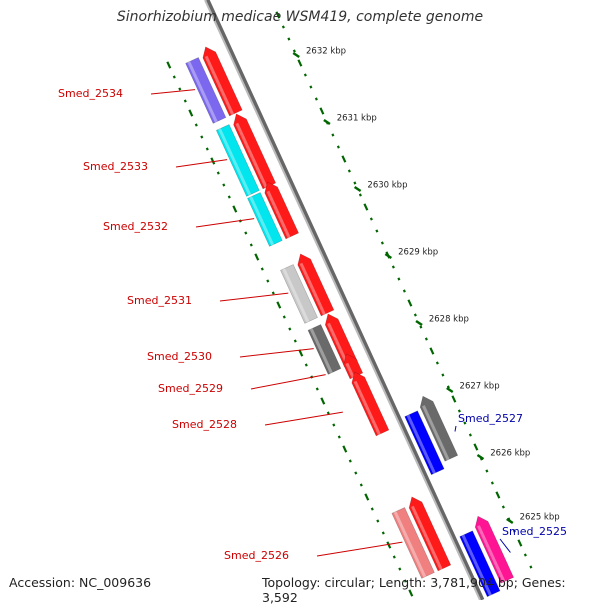 Image resolution: width=600 pixels, height=605 pixels. I want to click on kbp-label: 2630 kbp, so click(387, 185).